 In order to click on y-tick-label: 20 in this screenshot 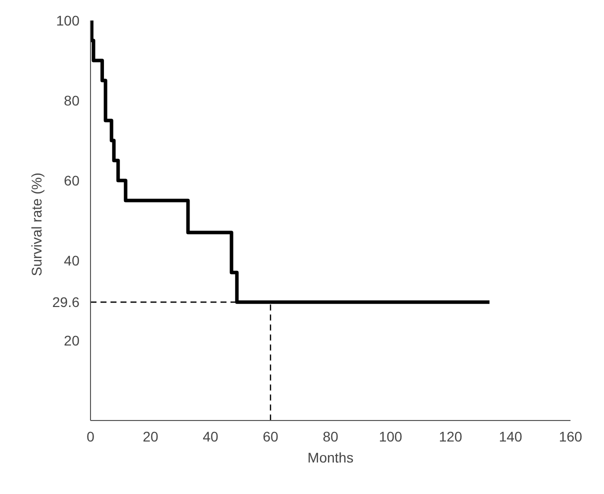, I will do `click(72, 340)`.